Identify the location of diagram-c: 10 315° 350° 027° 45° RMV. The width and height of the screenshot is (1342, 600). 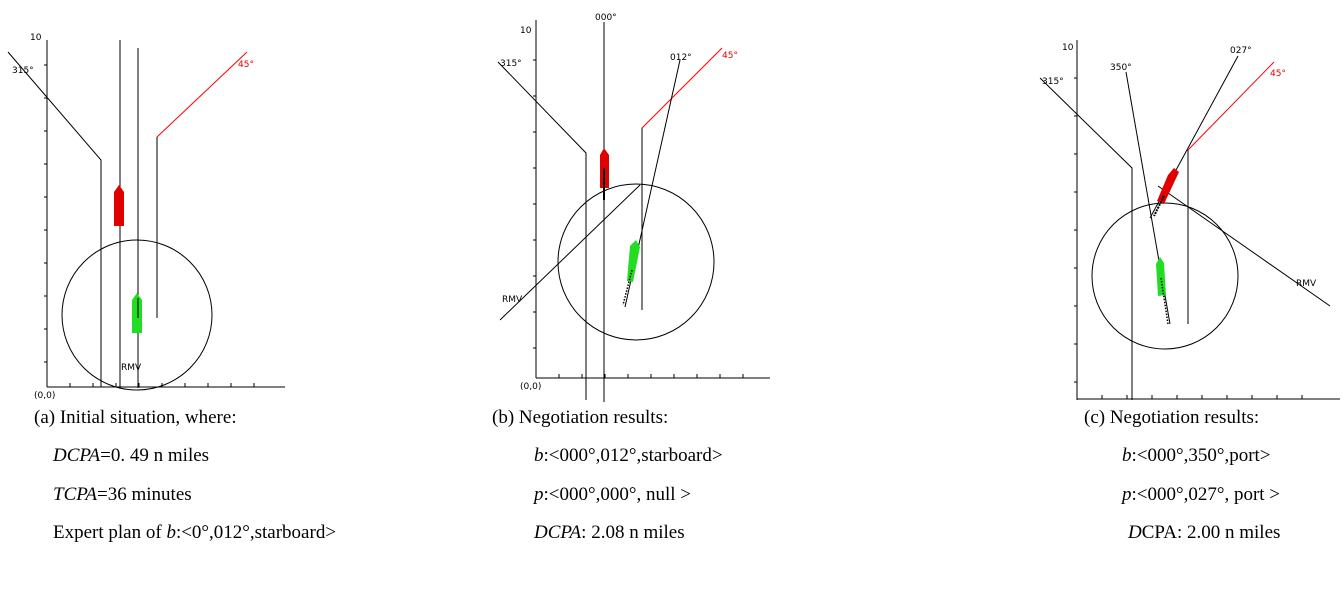
(1189, 220).